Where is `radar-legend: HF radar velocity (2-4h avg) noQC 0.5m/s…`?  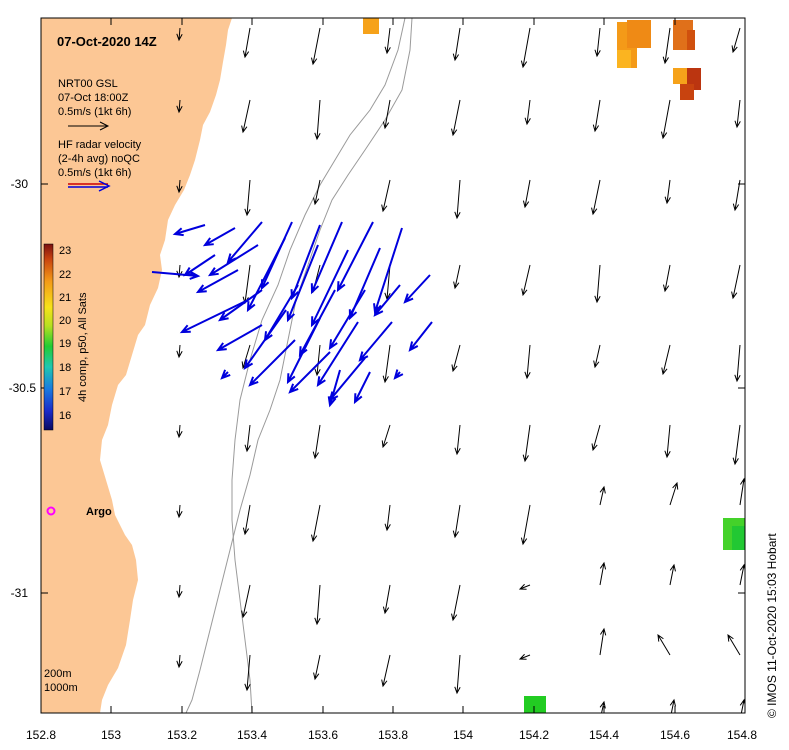
radar-legend: HF radar velocity (2-4h avg) noQC 0.5m/s… is located at coordinates (100, 165).